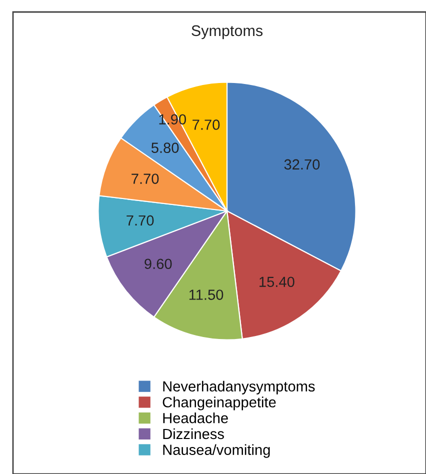 This screenshot has height=474, width=426. I want to click on data-label: 5.80, so click(165, 147).